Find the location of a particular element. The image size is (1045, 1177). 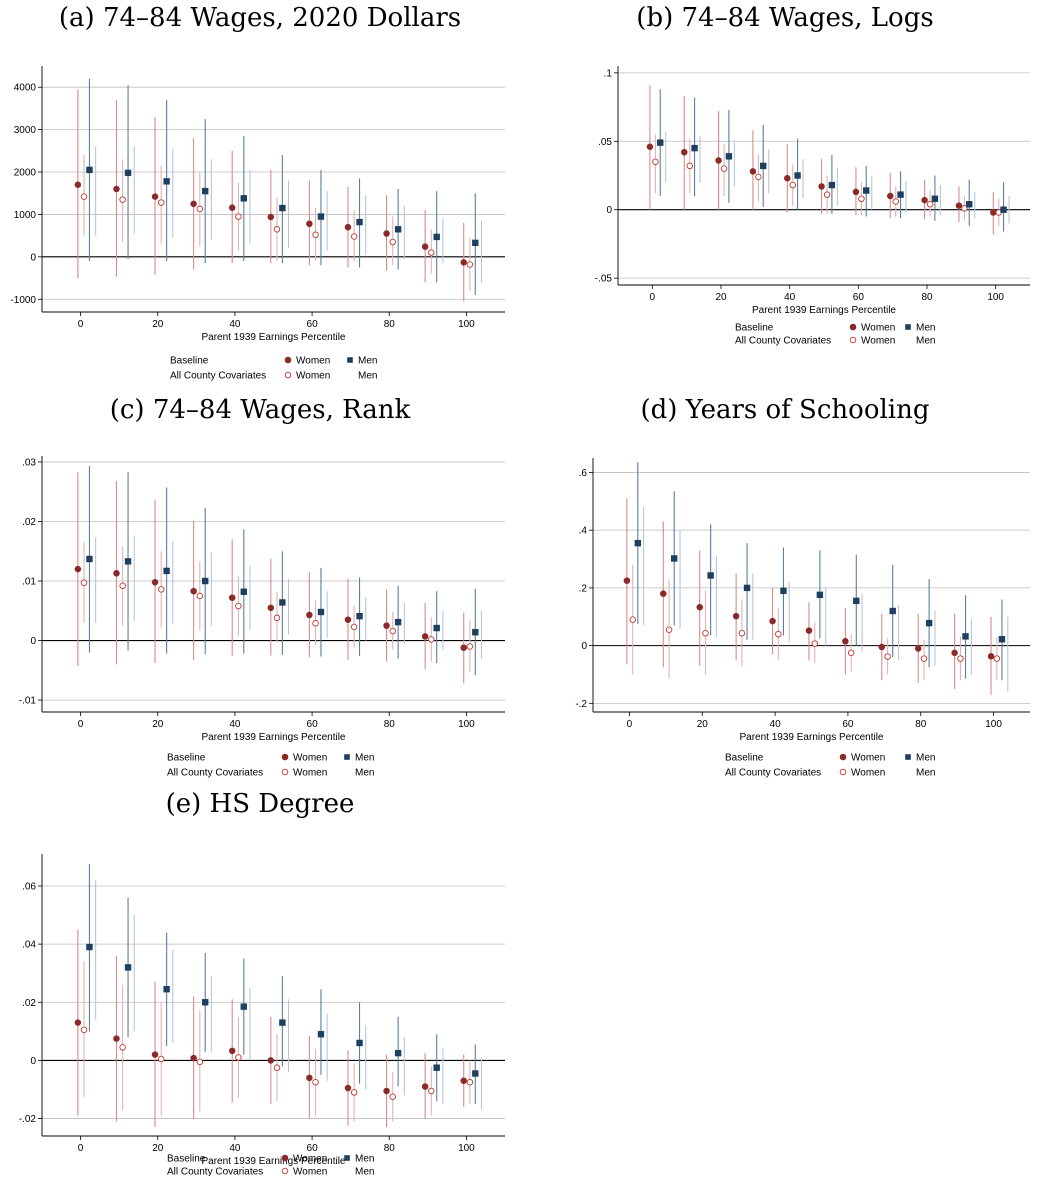

y-tick-label: .05 is located at coordinates (605, 142).